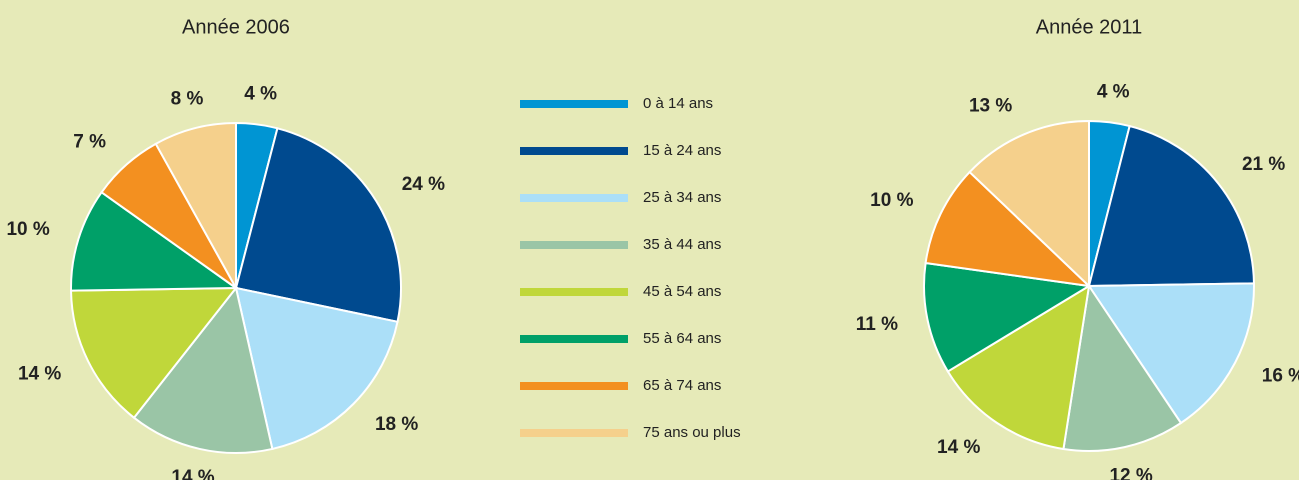  What do you see at coordinates (1280, 375) in the screenshot?
I see `data-label: 16 %` at bounding box center [1280, 375].